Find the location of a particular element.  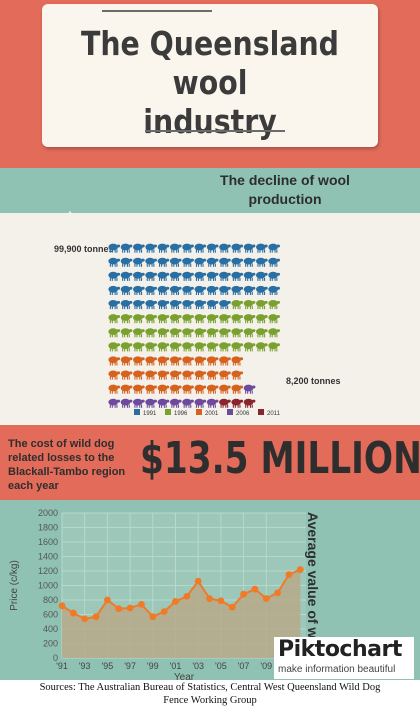

legend-label: 2006 is located at coordinates (243, 414).